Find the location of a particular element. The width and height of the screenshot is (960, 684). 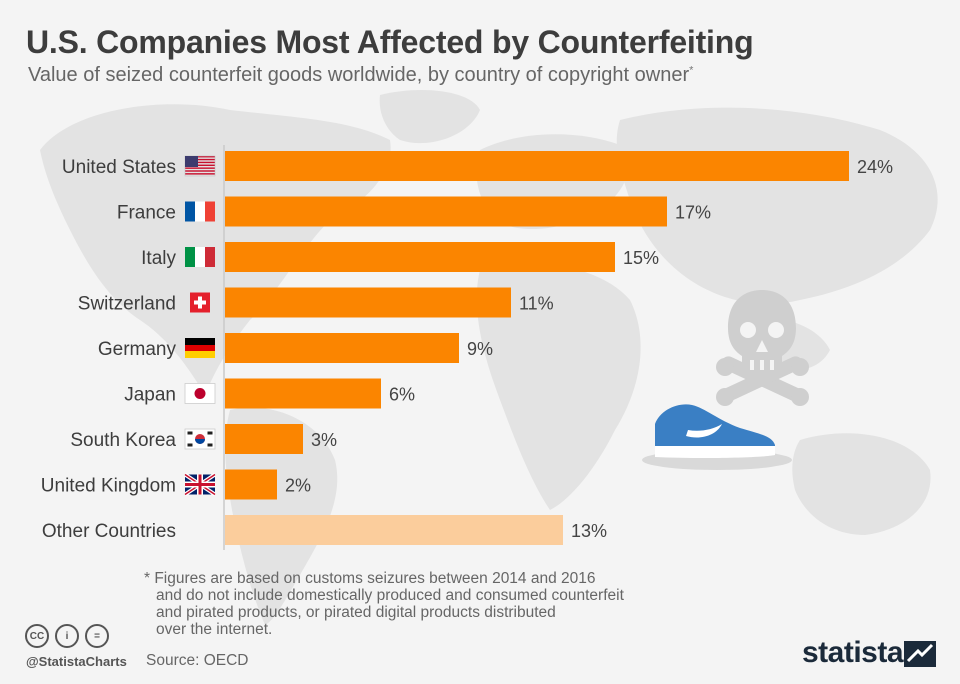

data-label: 17% is located at coordinates (693, 213).